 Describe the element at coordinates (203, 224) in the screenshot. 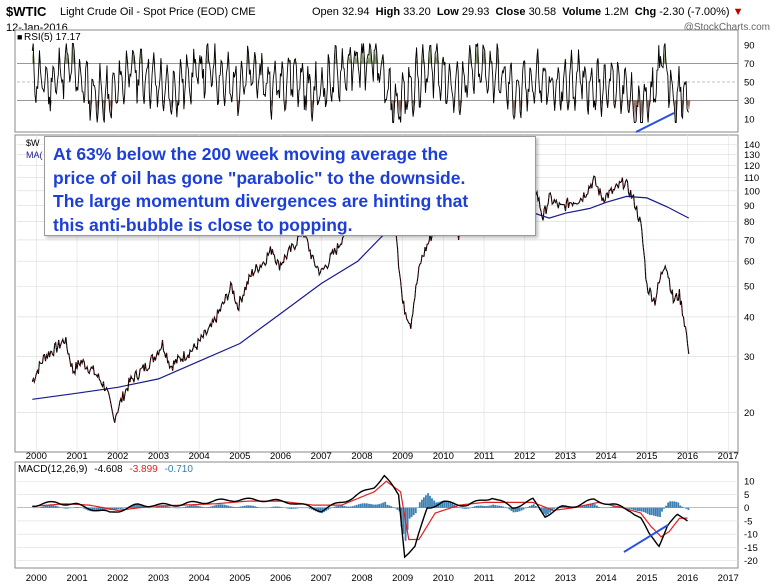

I see `annotation-line: this anti-bubble is close to popping.` at that location.